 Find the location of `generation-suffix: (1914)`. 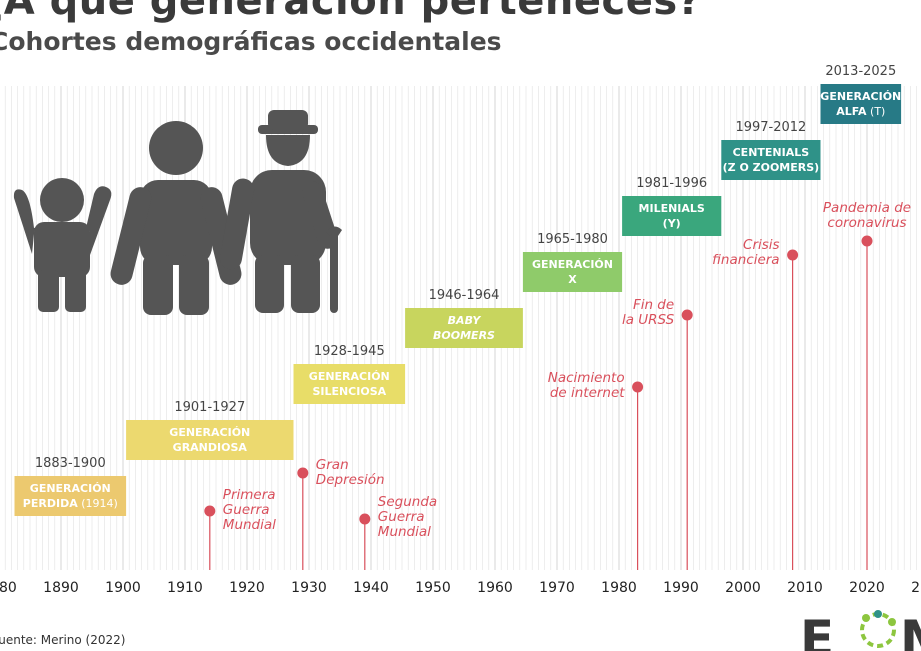

generation-suffix: (1914) is located at coordinates (98, 503).